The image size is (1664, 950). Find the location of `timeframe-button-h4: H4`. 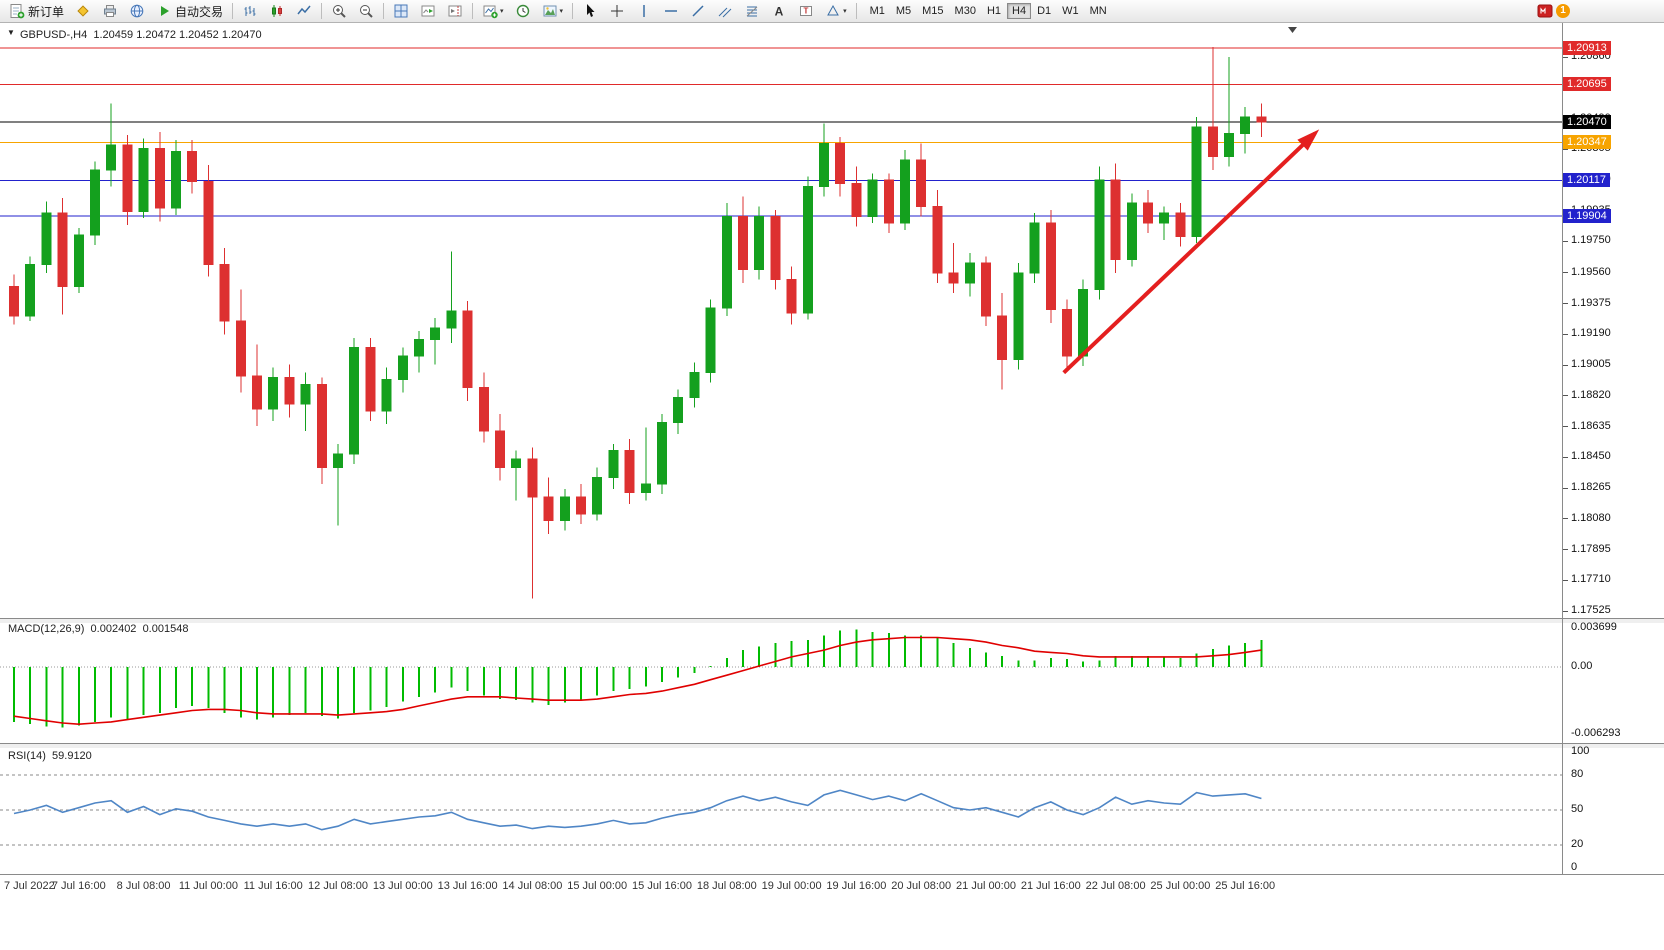

timeframe-button-h4: H4 is located at coordinates (1019, 11).